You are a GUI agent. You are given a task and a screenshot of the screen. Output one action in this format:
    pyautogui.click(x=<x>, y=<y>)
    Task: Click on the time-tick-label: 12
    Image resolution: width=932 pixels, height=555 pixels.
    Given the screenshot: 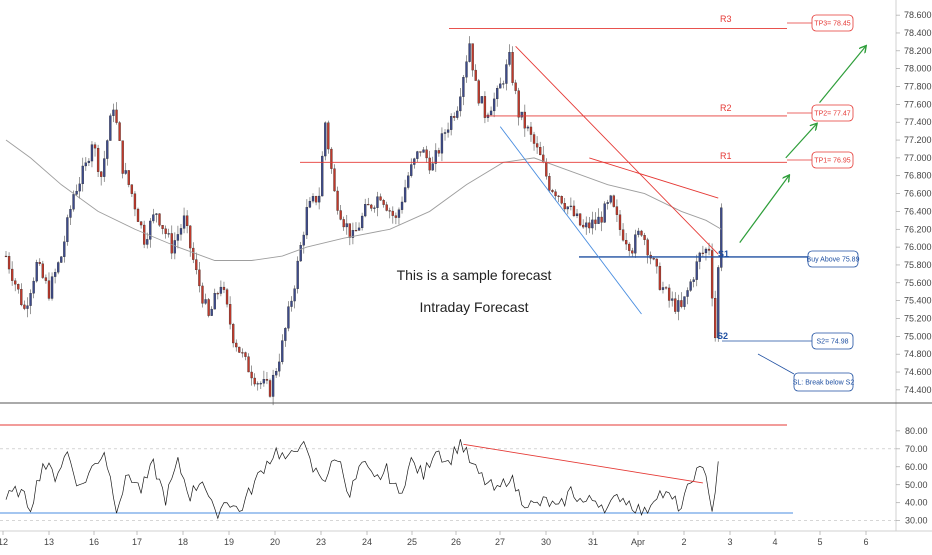 What is the action you would take?
    pyautogui.click(x=4, y=542)
    